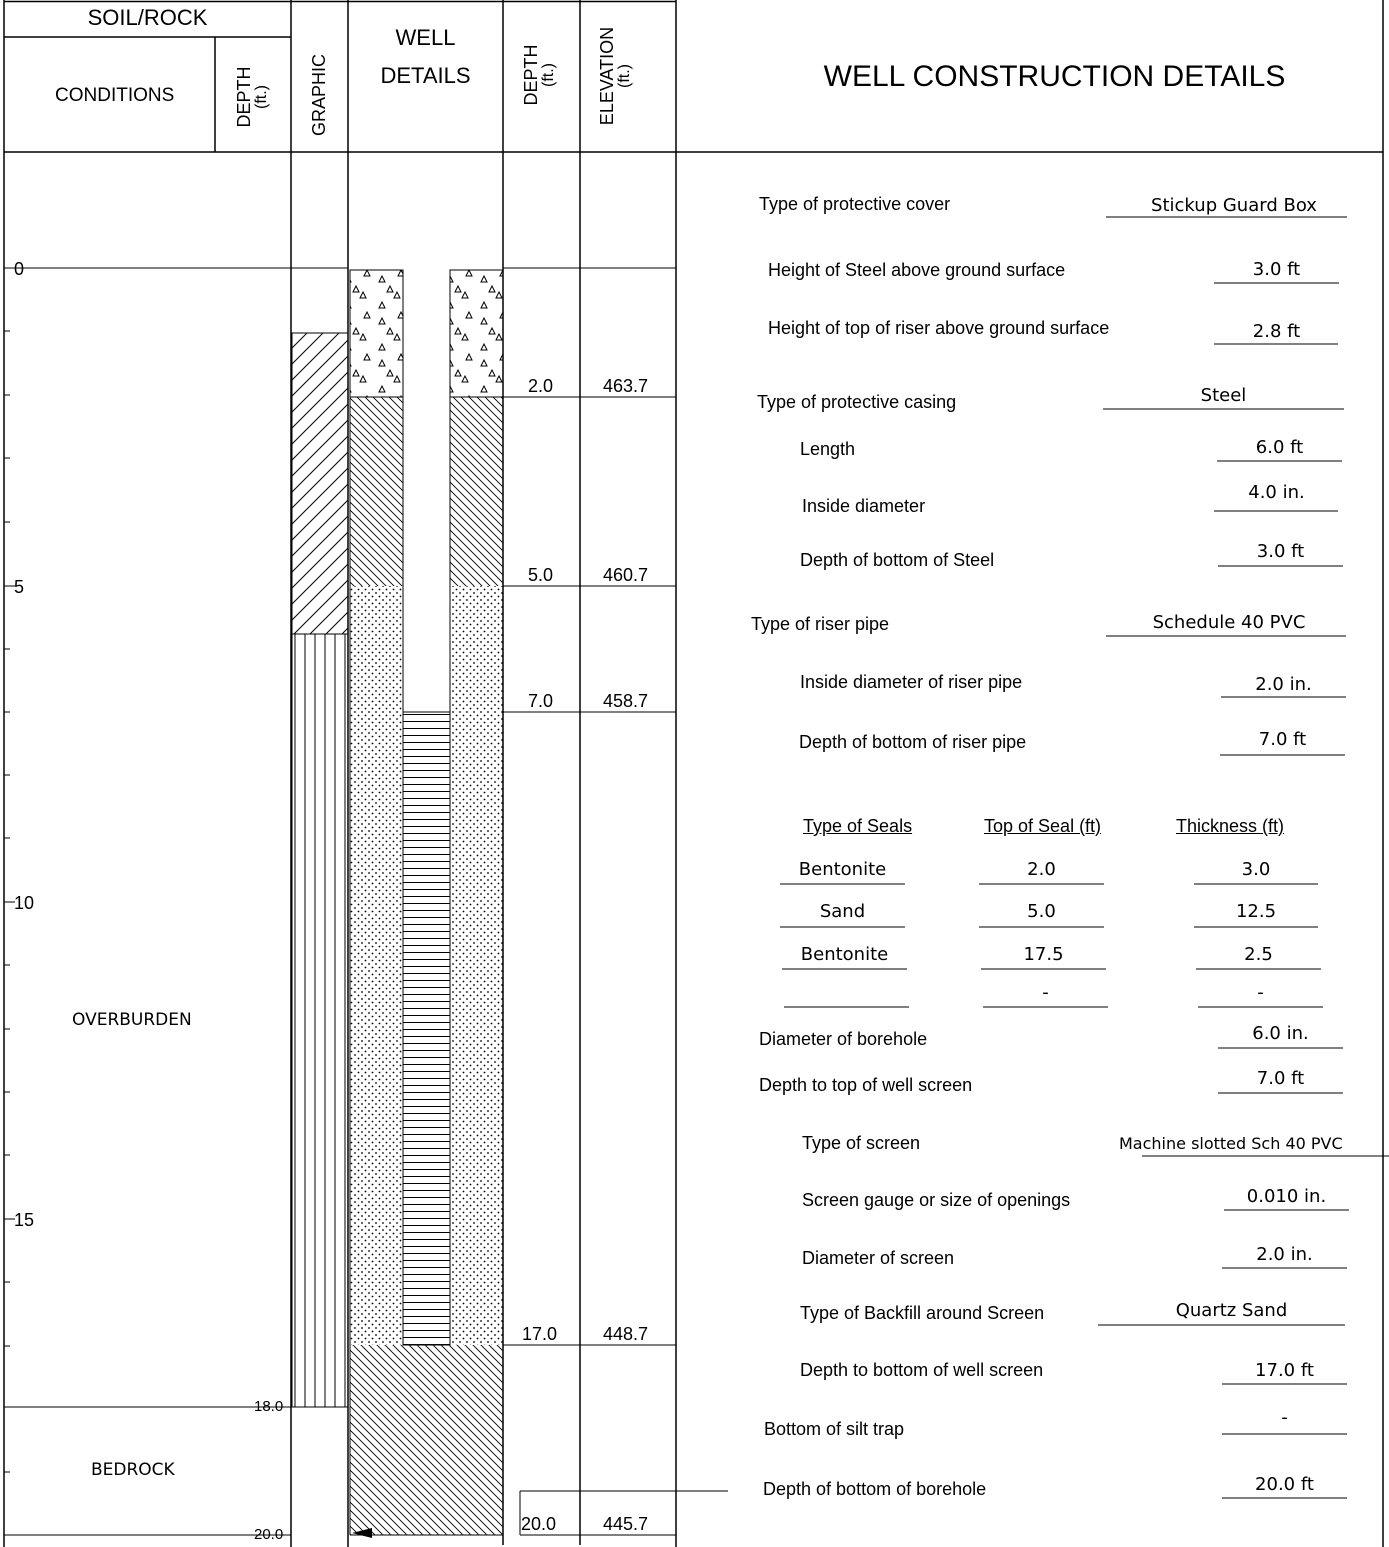  Describe the element at coordinates (1231, 1143) in the screenshot. I see `detail-value: Machine slotted Sch 40 PVC` at that location.